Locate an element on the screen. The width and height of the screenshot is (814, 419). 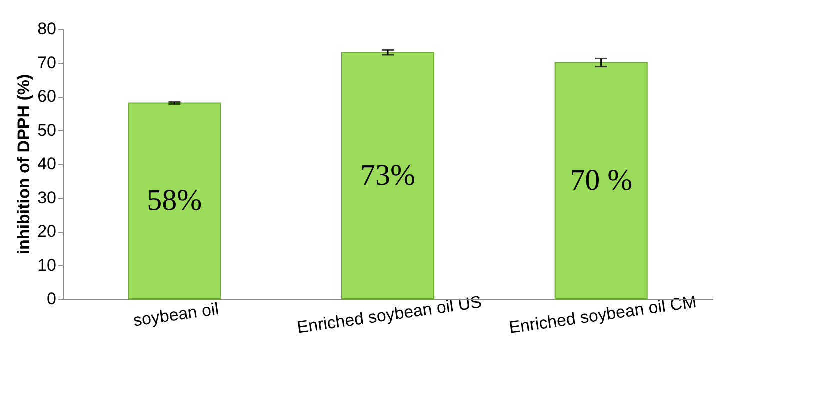
y-tick-label: 20 is located at coordinates (47, 231).